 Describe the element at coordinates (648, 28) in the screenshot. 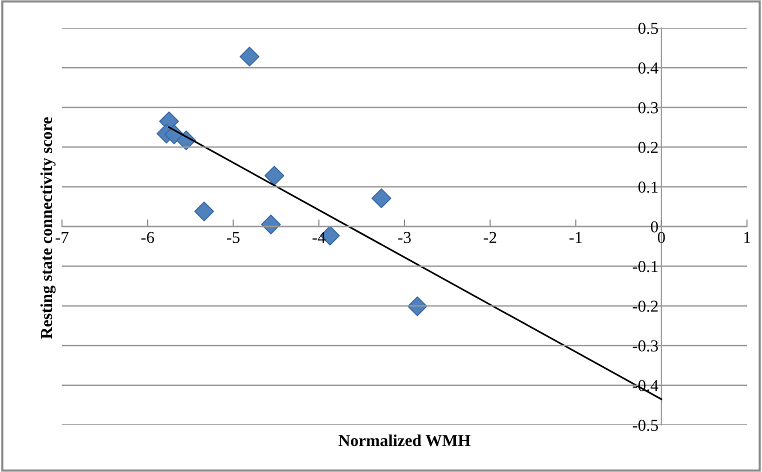

I see `y-tick-label: 0.5` at that location.